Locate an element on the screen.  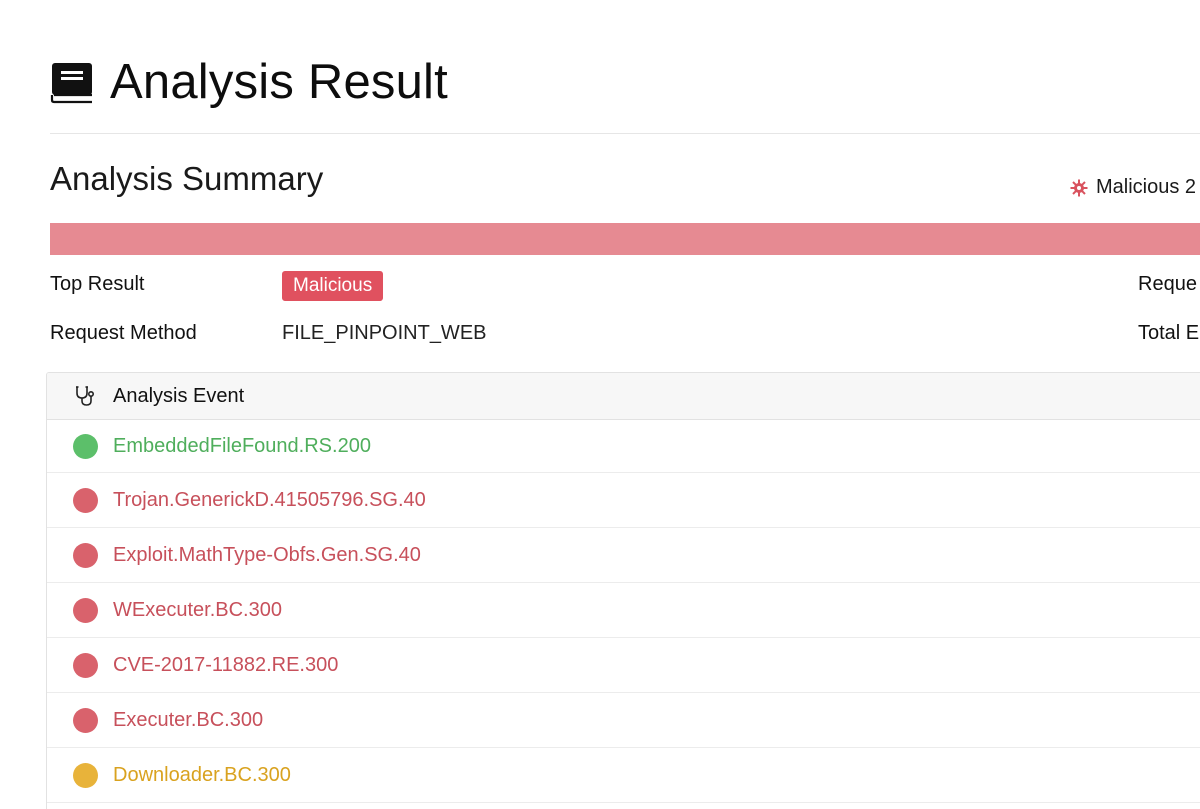
result-bar is located at coordinates (625, 239).